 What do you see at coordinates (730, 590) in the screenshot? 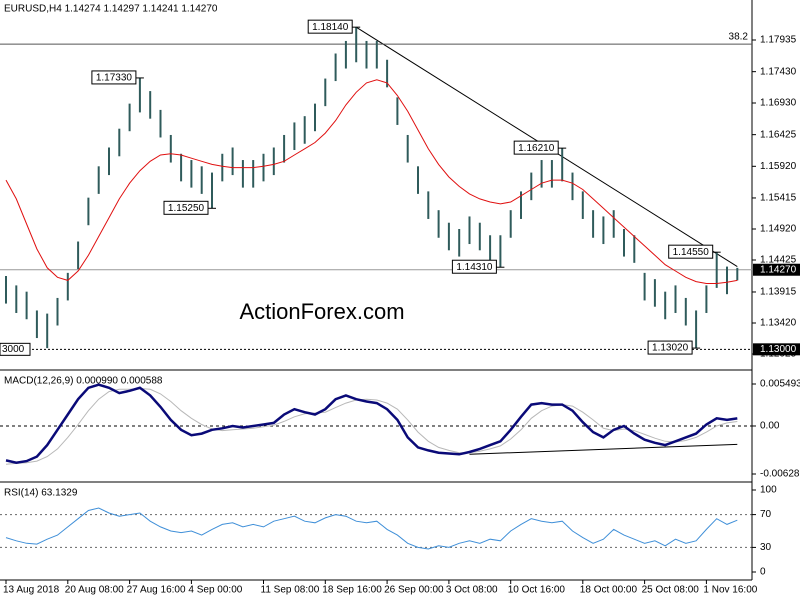
I see `x-tick-label: 1 Nov 16:00` at bounding box center [730, 590].